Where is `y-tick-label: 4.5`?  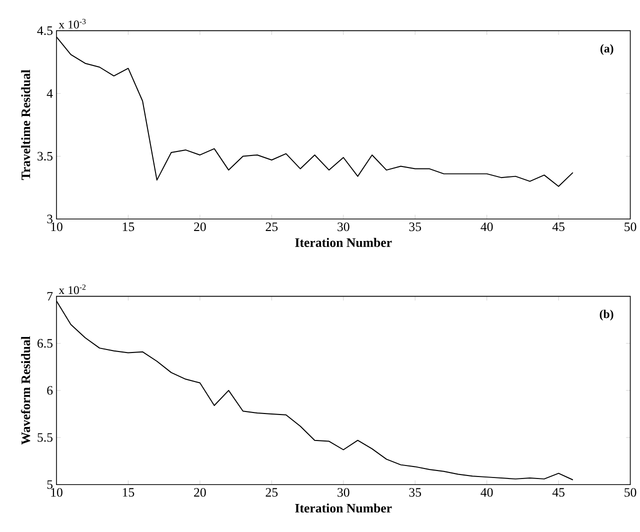 y-tick-label: 4.5 is located at coordinates (45, 30).